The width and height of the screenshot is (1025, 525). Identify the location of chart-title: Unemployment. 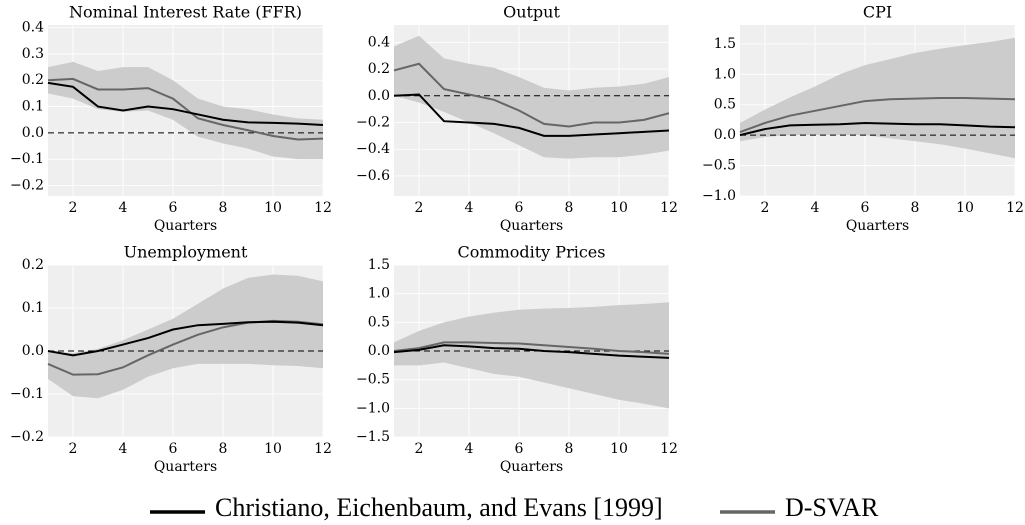
(186, 252).